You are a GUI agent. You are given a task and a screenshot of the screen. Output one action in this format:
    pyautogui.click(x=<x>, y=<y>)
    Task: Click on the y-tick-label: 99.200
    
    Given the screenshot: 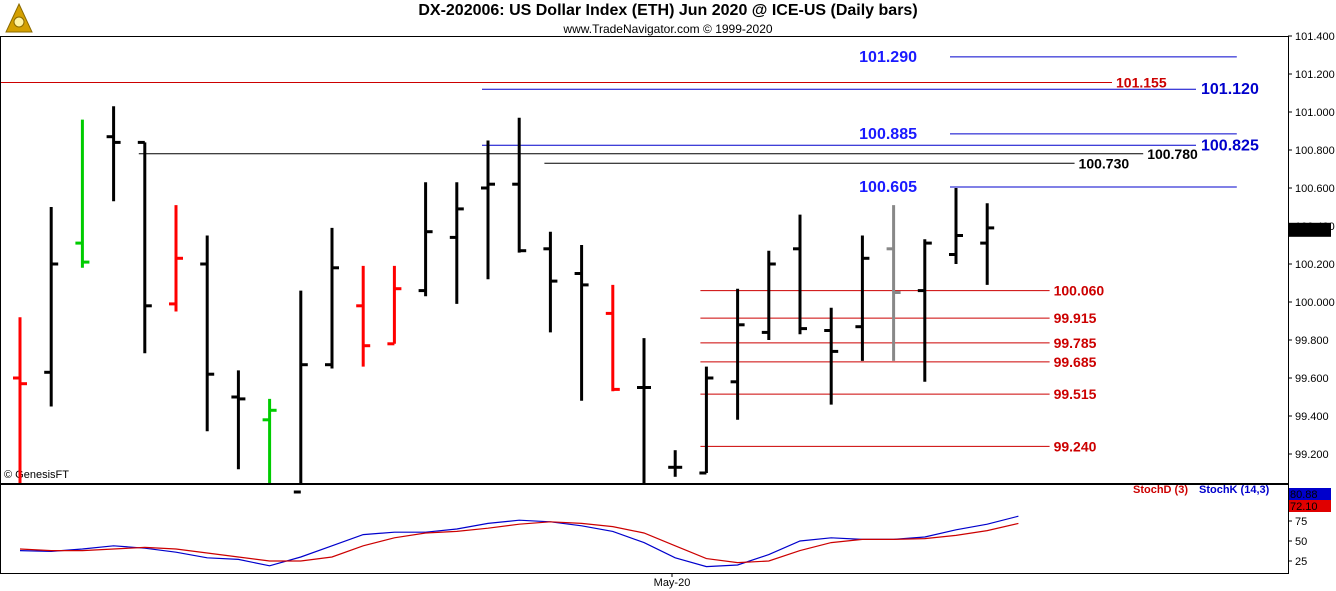 What is the action you would take?
    pyautogui.click(x=1312, y=455)
    